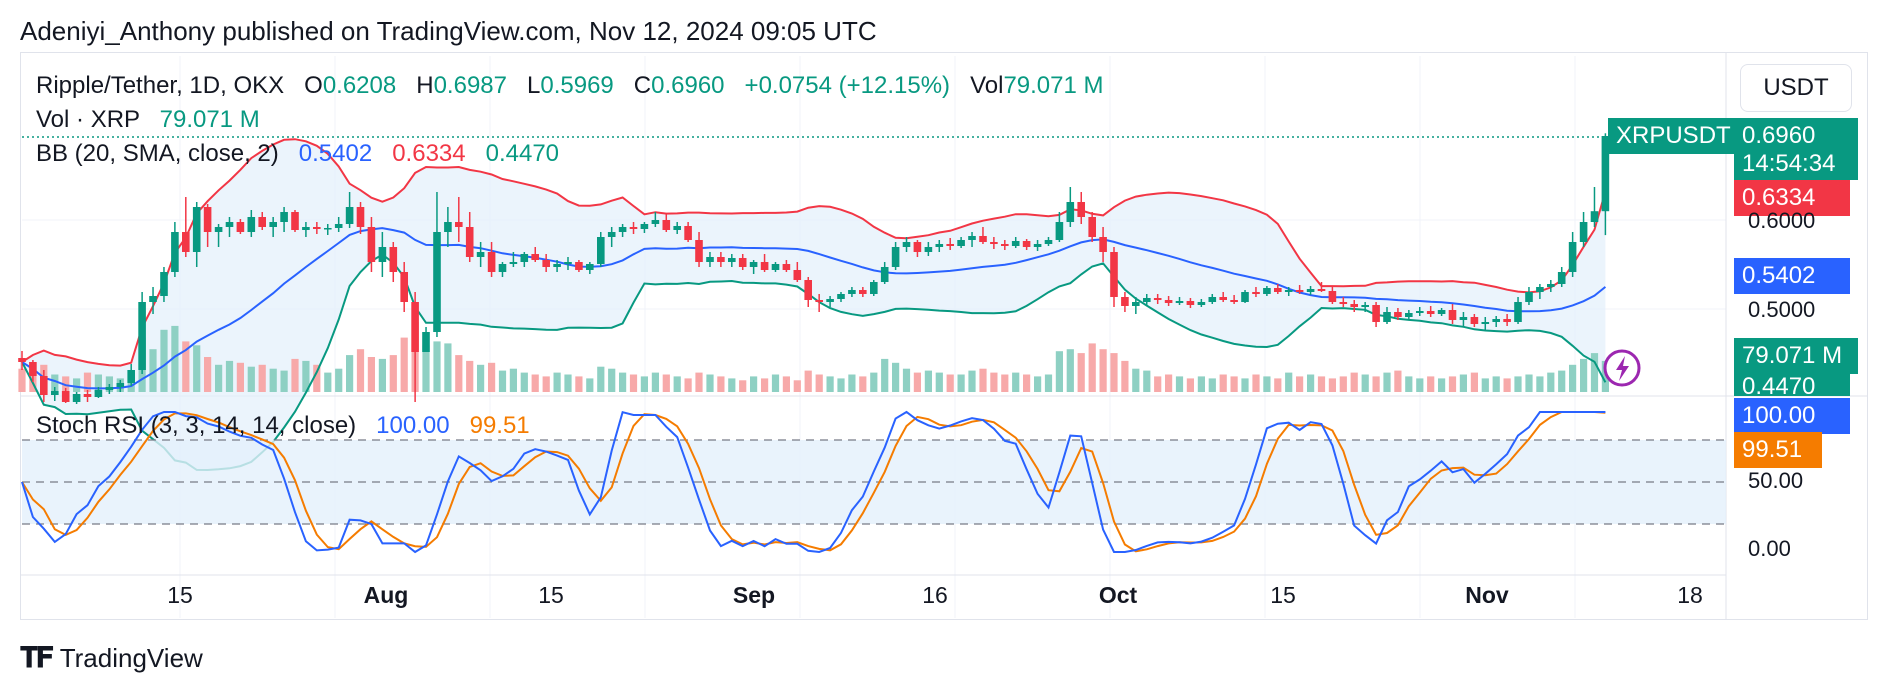 Image resolution: width=1888 pixels, height=690 pixels. I want to click on stoch-label: Stoch RSI (3, 3, 14, 14, close), so click(196, 425).